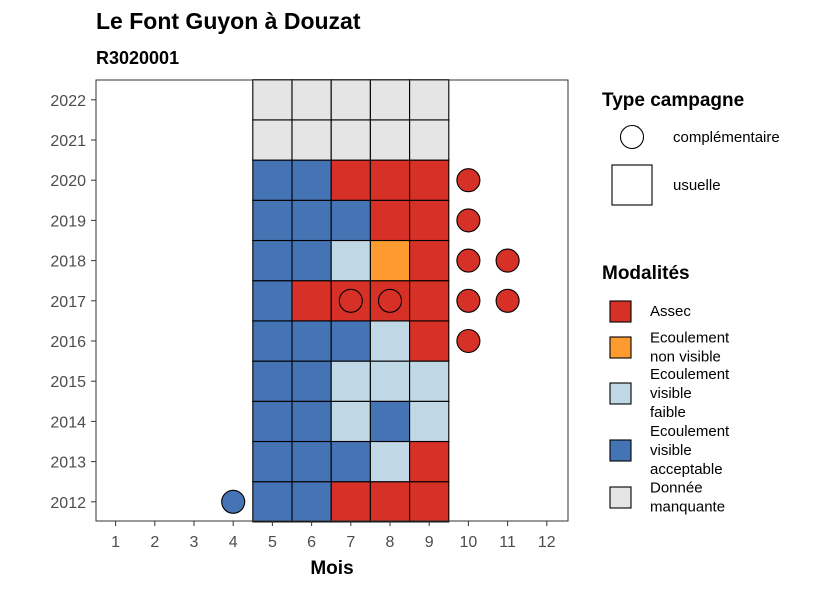 The width and height of the screenshot is (826, 590). I want to click on tile-2022-m8, so click(390, 100).